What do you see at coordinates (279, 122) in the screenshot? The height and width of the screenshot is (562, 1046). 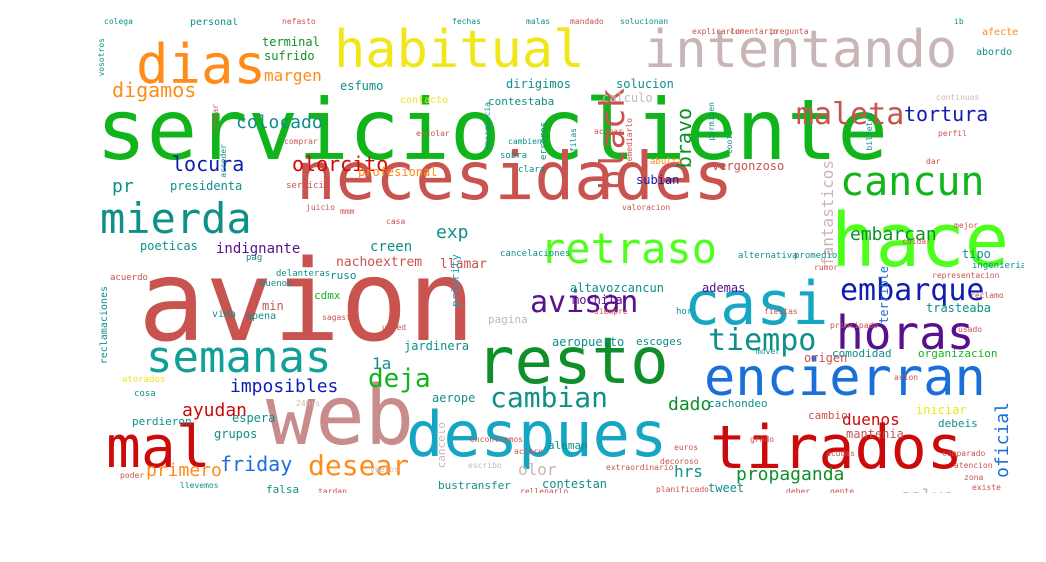 I see `word-colocado: colocado` at bounding box center [279, 122].